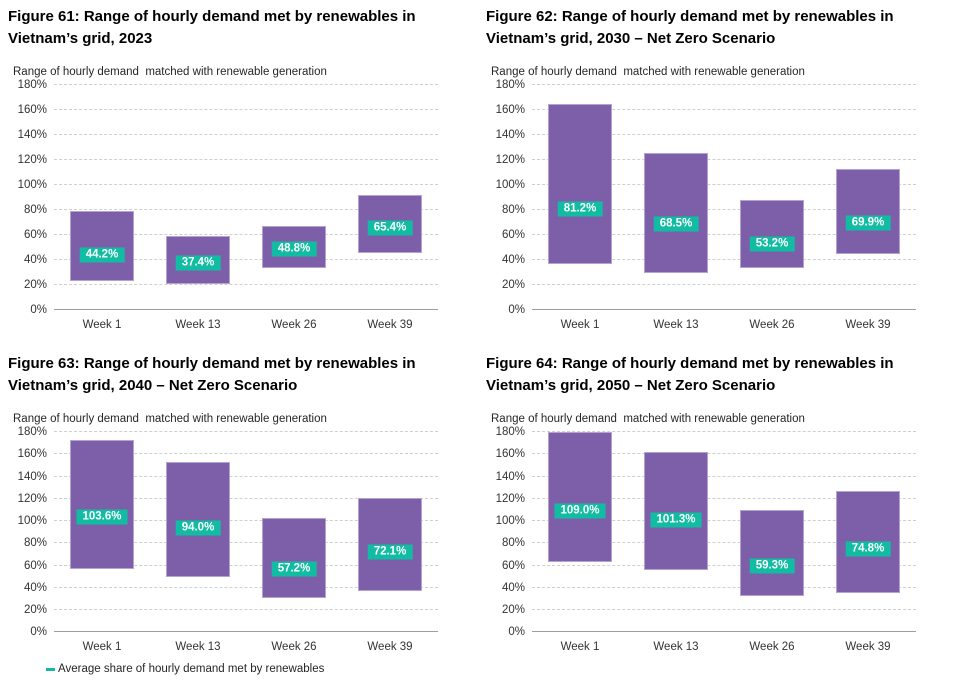  I want to click on x-tick-label: Week 1, so click(102, 647).